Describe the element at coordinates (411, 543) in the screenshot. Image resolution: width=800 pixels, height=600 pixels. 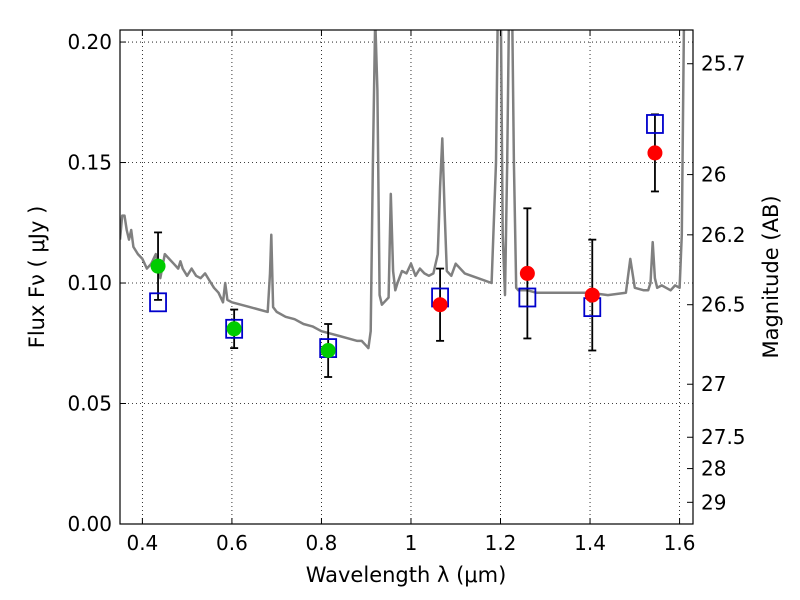
I see `x-tick-label: 1` at that location.